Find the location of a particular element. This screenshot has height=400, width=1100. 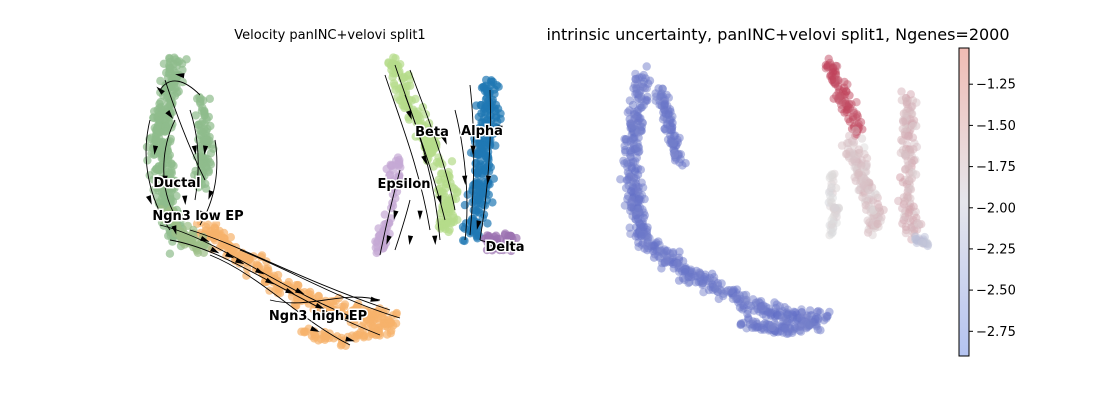

label-ngn3-low-ep: Ngn3 low EP is located at coordinates (197, 216).